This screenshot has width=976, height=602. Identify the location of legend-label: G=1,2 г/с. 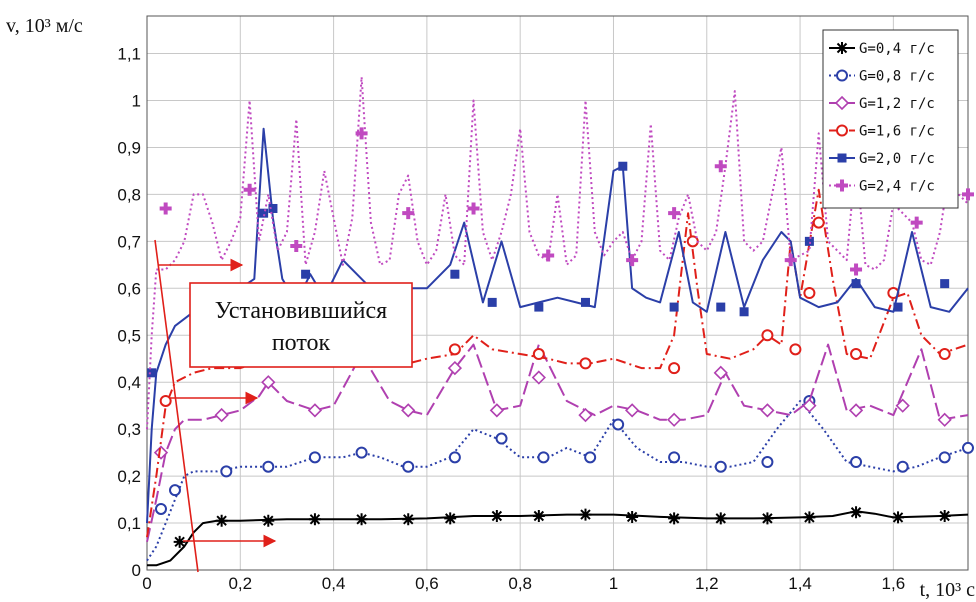
(897, 104).